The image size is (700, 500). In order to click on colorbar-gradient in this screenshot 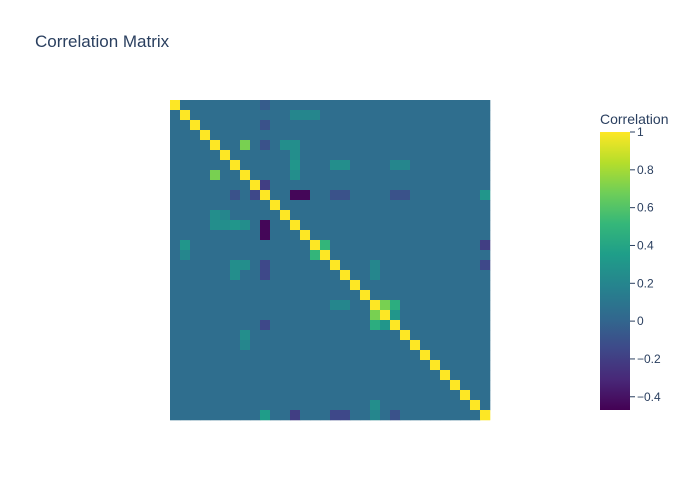, I will do `click(615, 271)`.